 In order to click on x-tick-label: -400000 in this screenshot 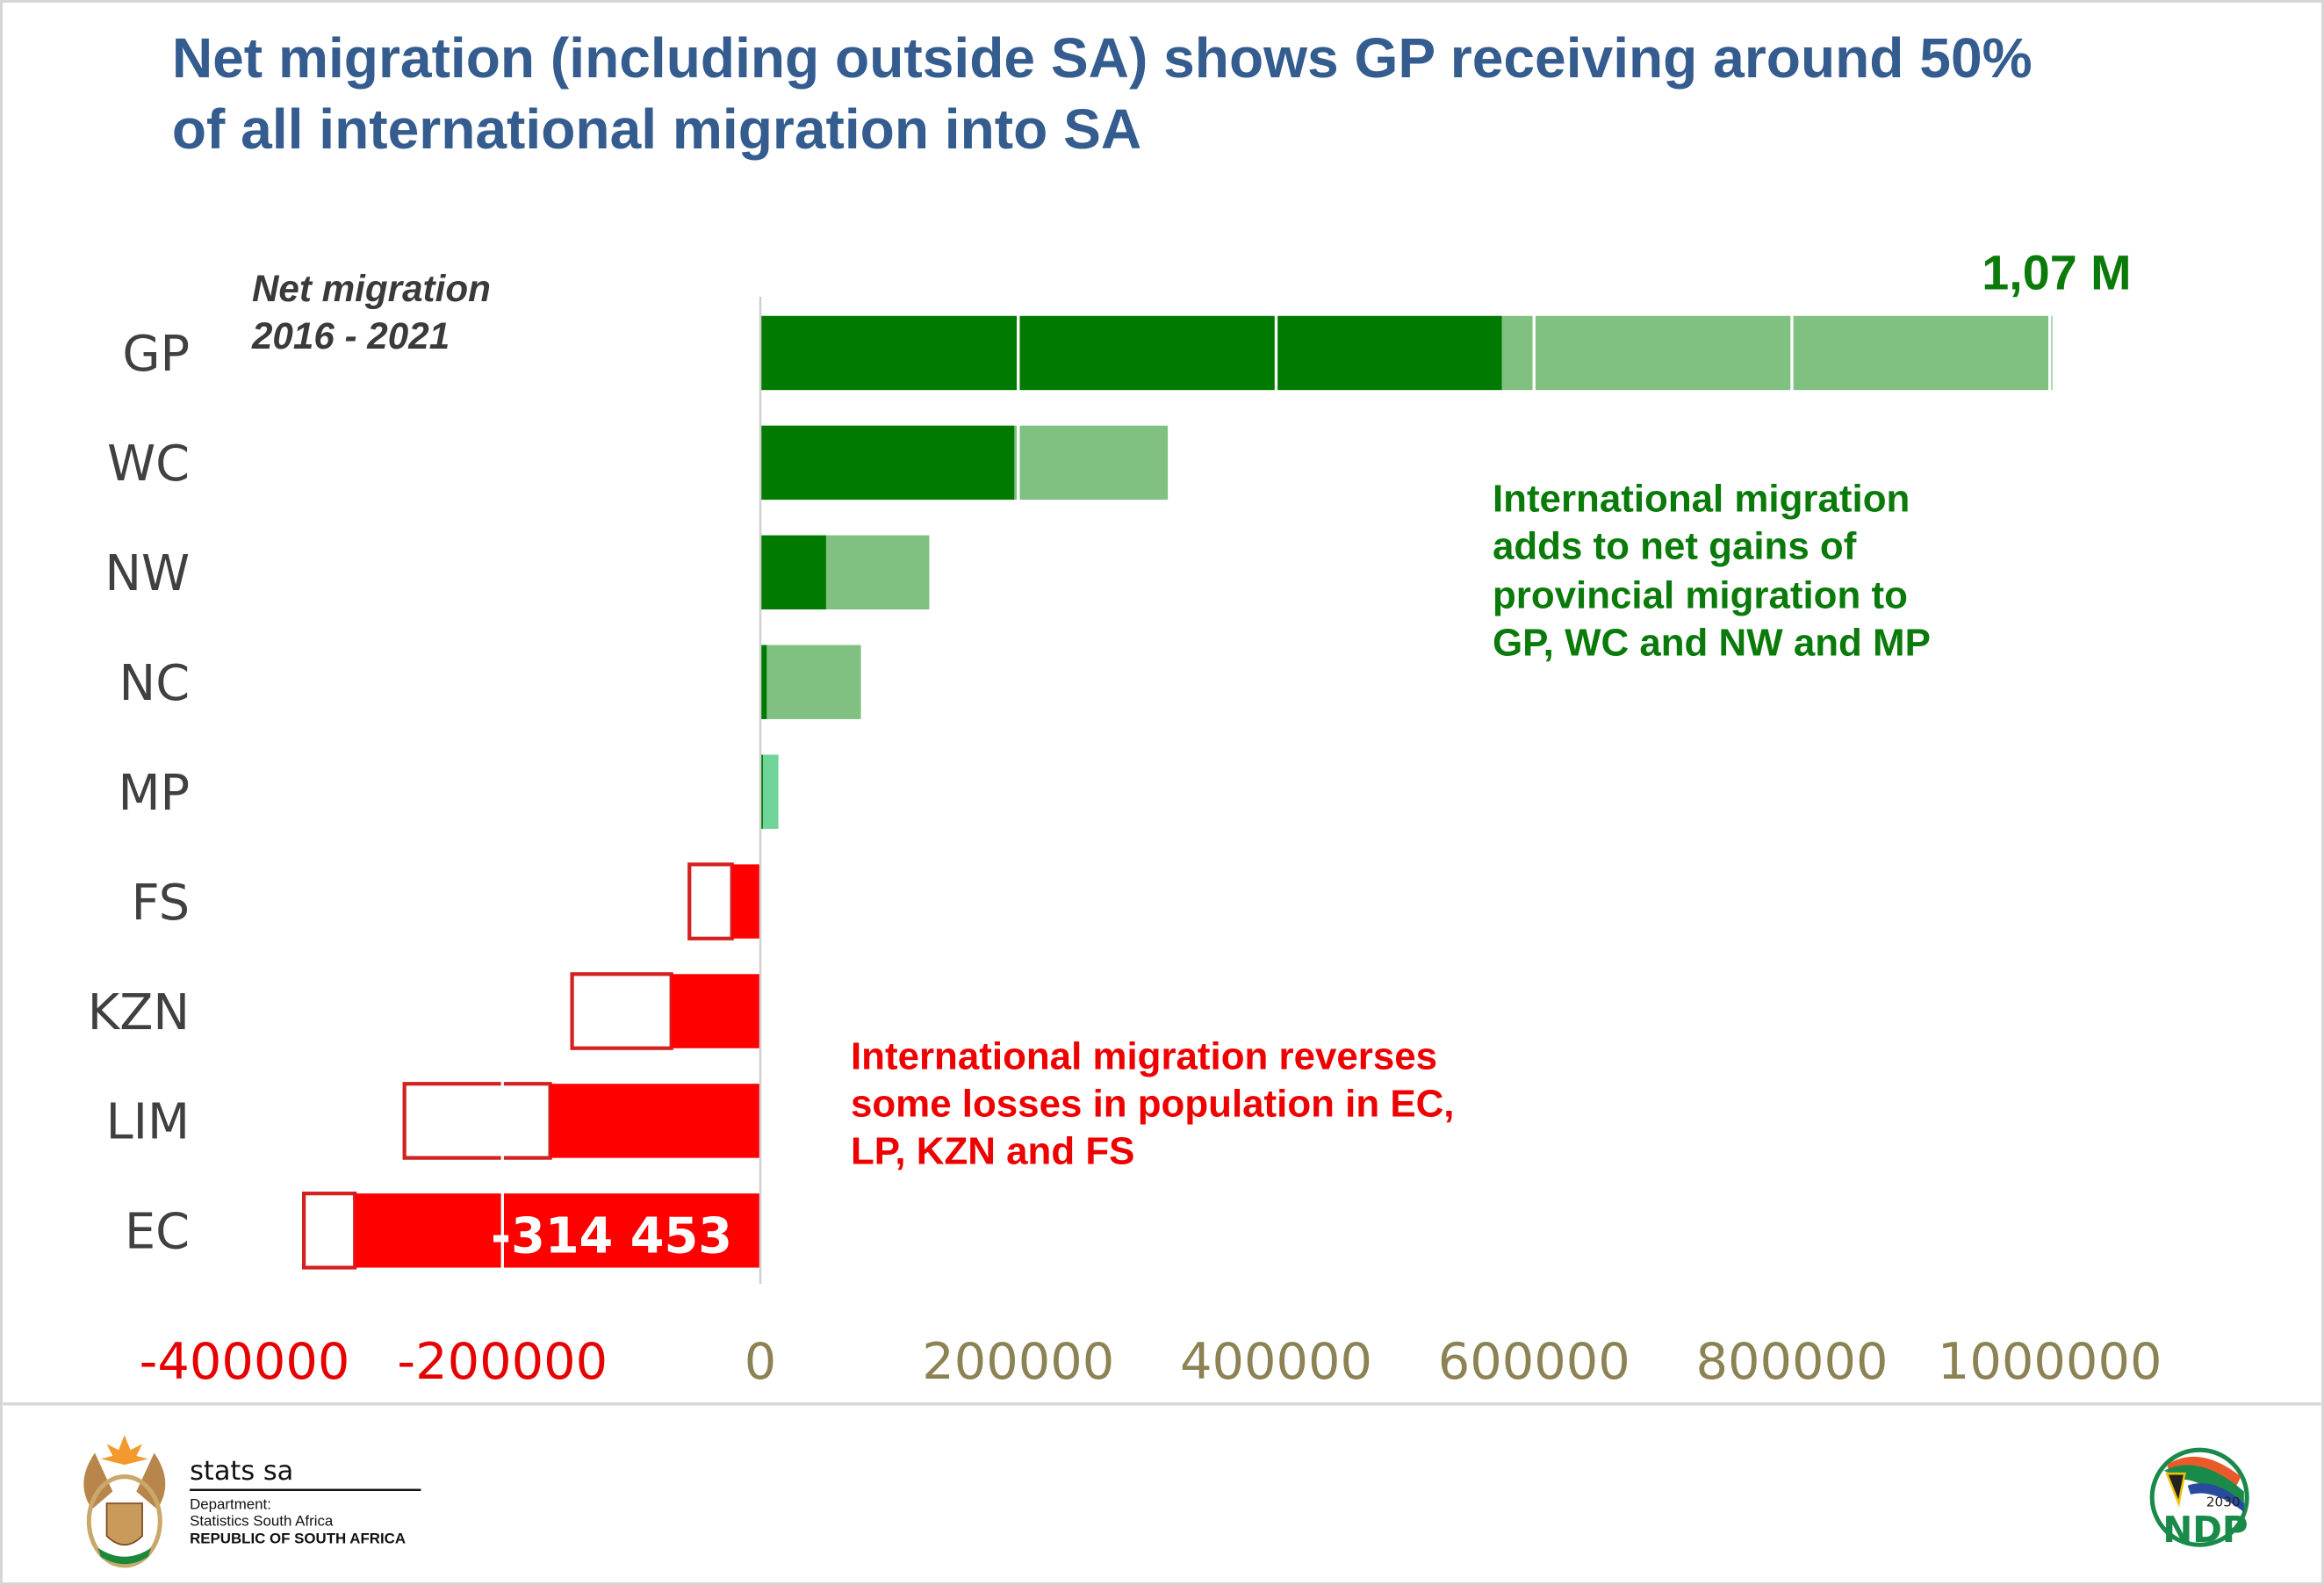, I will do `click(245, 1361)`.